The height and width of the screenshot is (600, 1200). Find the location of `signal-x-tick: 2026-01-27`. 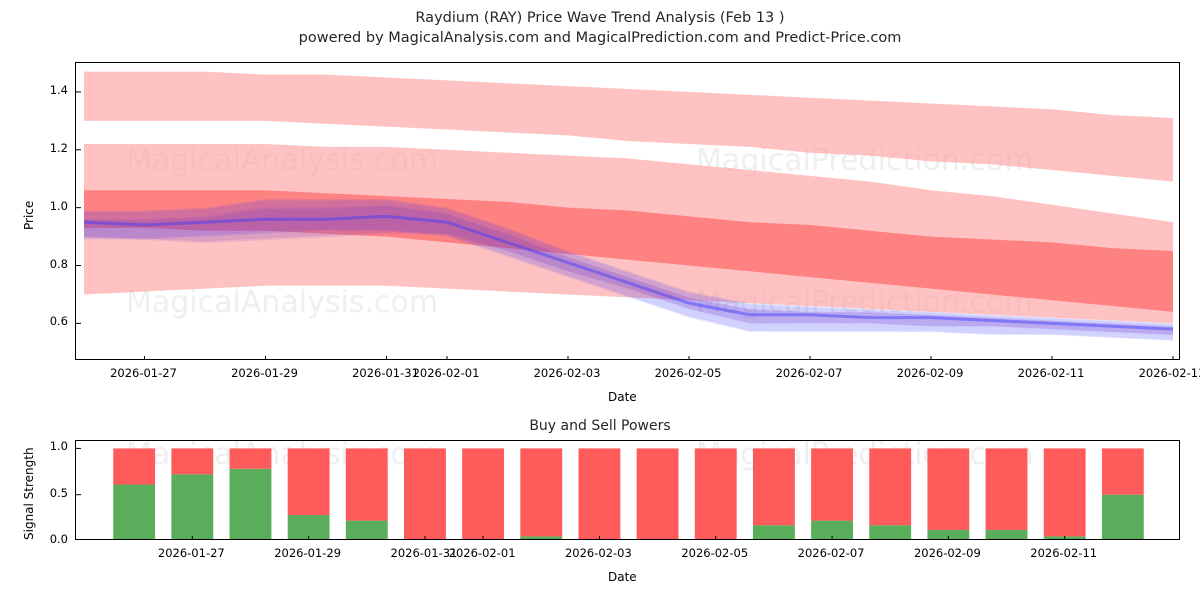

signal-x-tick: 2026-01-27 is located at coordinates (191, 553).